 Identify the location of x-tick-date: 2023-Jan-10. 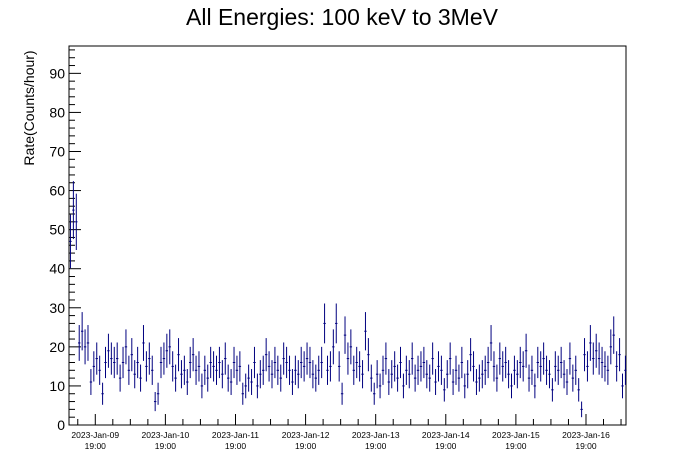
(166, 435).